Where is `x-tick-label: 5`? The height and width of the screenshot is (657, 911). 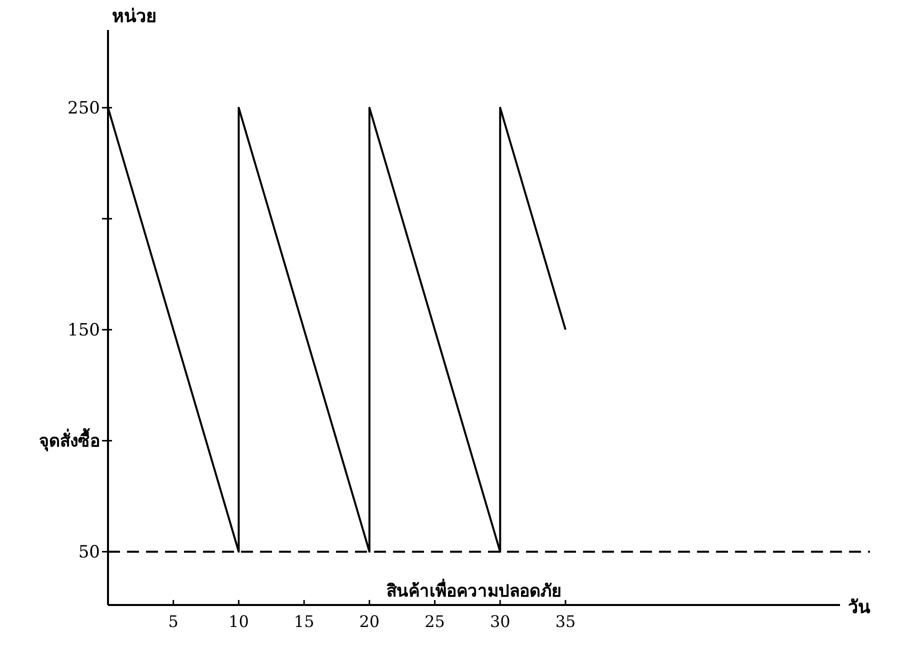 x-tick-label: 5 is located at coordinates (173, 621).